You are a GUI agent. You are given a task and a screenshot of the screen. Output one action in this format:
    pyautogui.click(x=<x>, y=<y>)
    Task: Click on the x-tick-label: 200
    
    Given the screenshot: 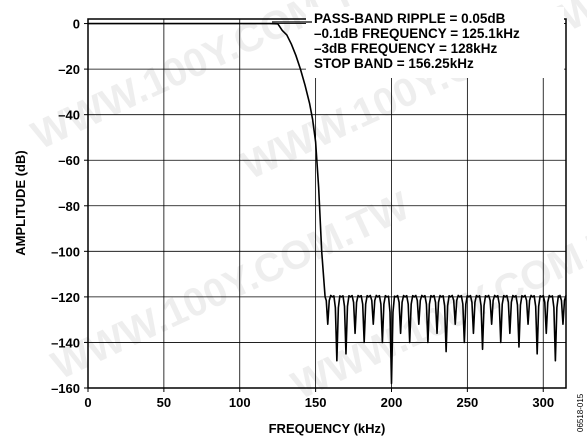 What is the action you would take?
    pyautogui.click(x=392, y=402)
    